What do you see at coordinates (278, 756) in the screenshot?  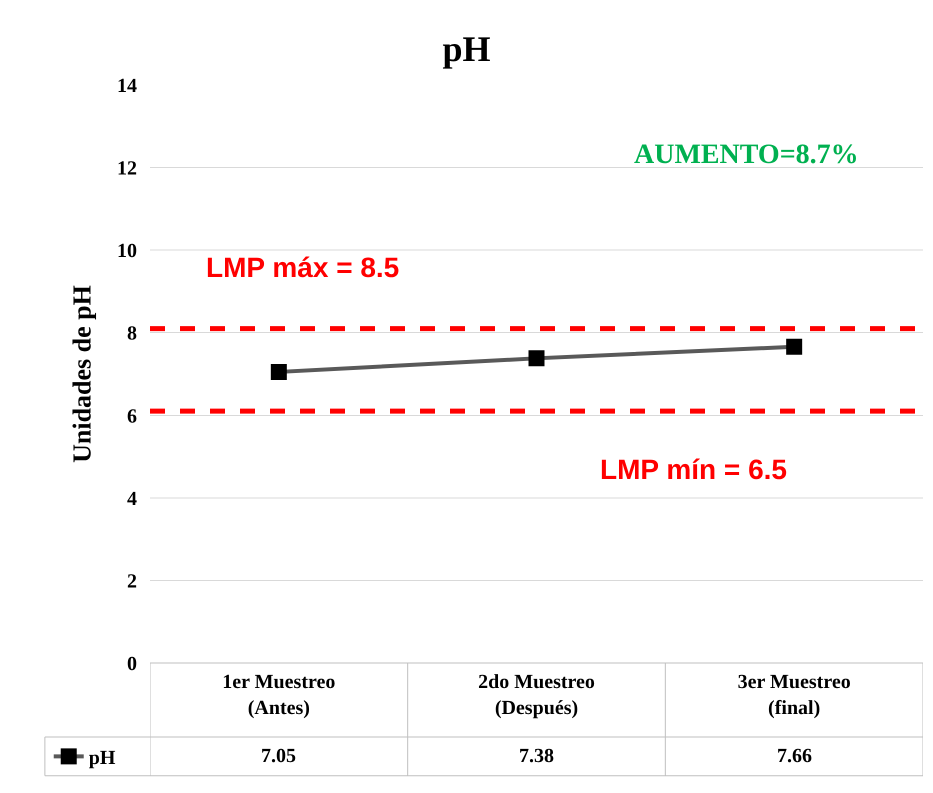 I see `data-label: 7.05` at bounding box center [278, 756].